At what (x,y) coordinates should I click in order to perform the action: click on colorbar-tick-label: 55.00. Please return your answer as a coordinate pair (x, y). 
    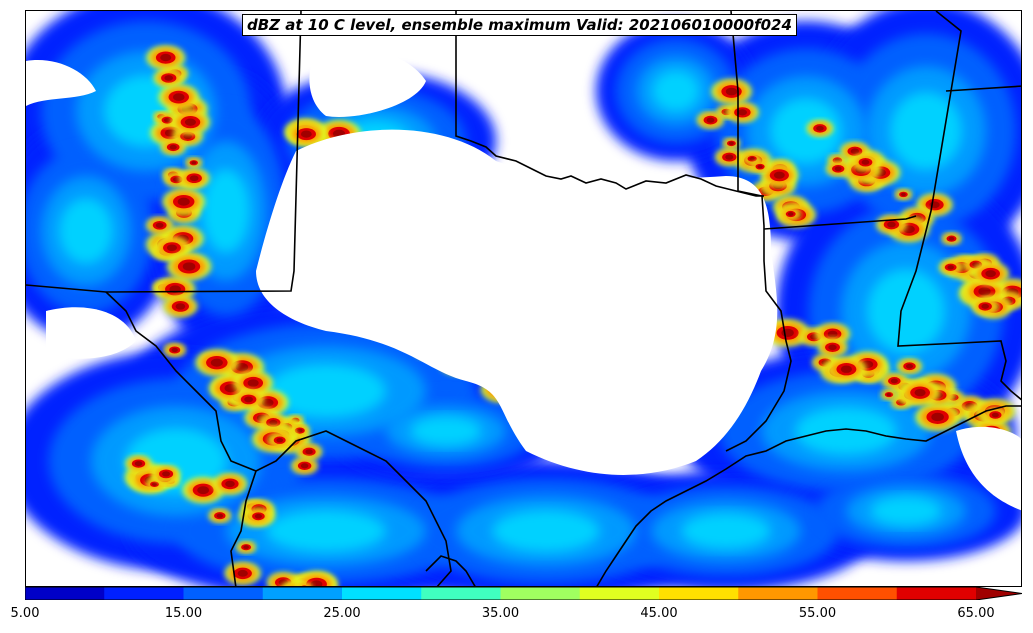
    Looking at the image, I should click on (817, 613).